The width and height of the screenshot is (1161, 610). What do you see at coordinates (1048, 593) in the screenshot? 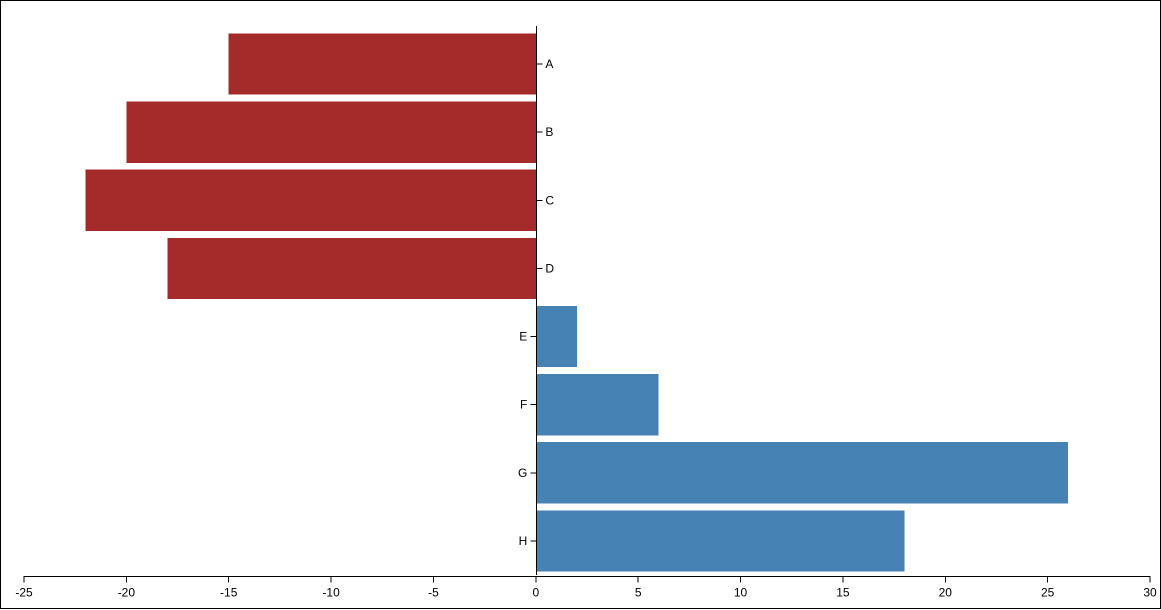
I see `x-tick-label: 25` at bounding box center [1048, 593].